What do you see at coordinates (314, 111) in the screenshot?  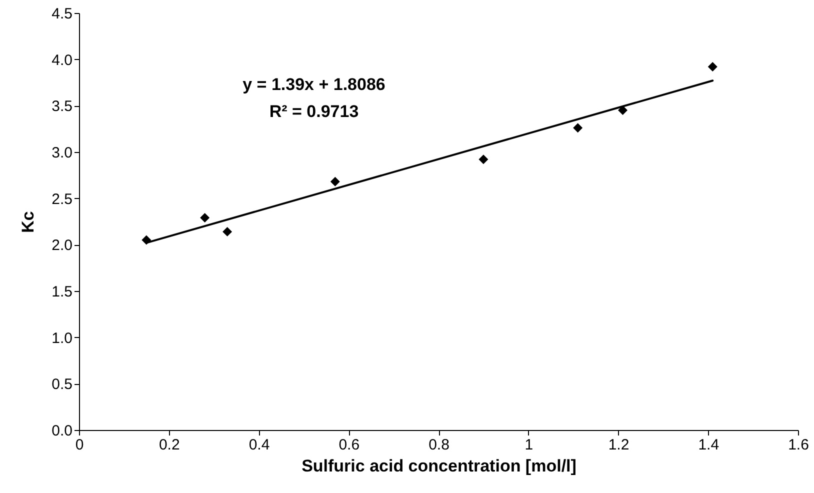 I see `annotation: R² = 0.9713` at bounding box center [314, 111].